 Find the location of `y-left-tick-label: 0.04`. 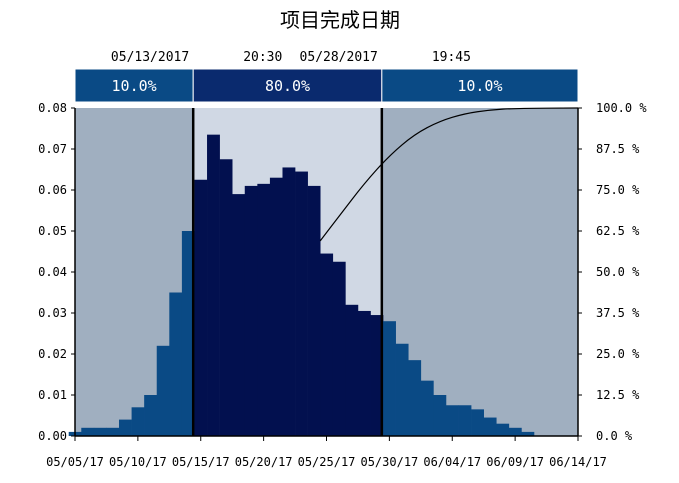

y-left-tick-label: 0.04 is located at coordinates (52, 272).